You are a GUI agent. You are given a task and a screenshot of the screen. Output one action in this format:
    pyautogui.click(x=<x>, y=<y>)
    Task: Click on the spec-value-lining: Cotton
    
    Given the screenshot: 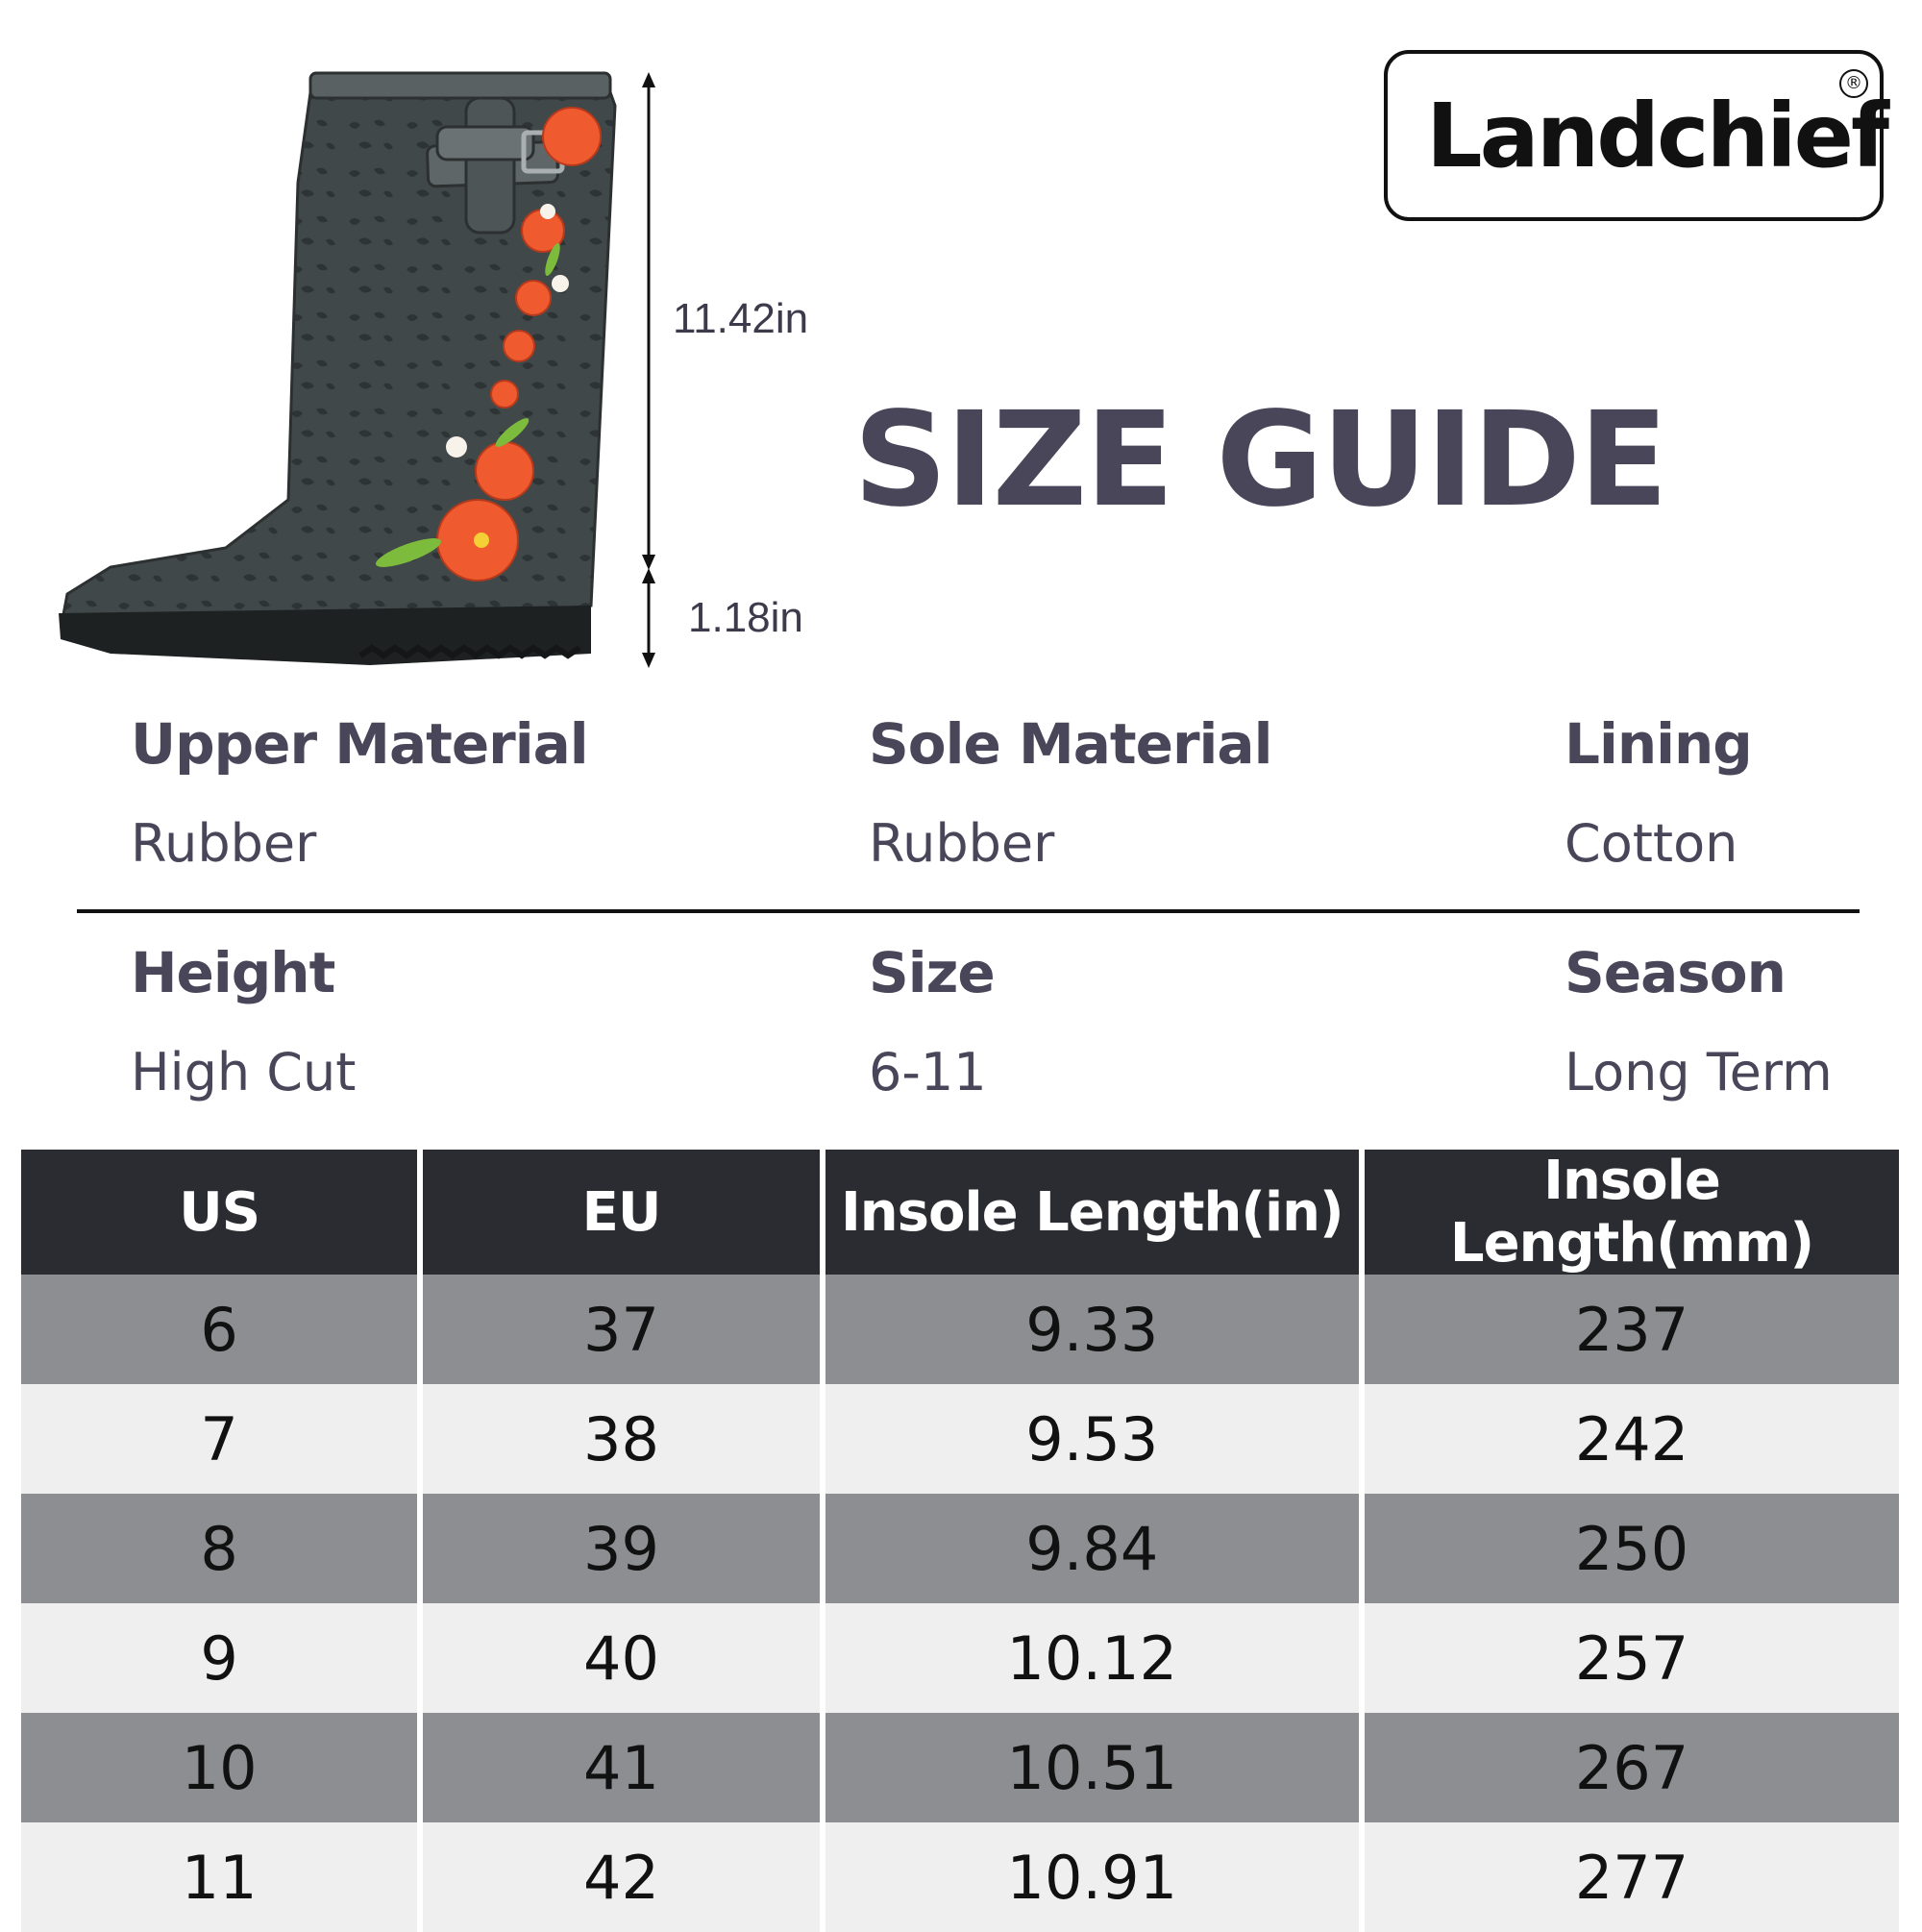 What is the action you would take?
    pyautogui.click(x=1651, y=844)
    